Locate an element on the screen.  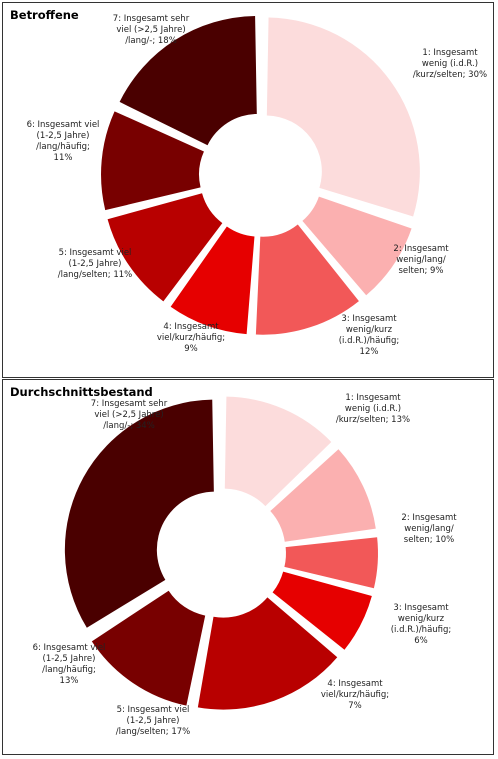
slice-label-2: 2: Insgesamt wenig/lang/selten; 9% is located at coordinates (421, 260).